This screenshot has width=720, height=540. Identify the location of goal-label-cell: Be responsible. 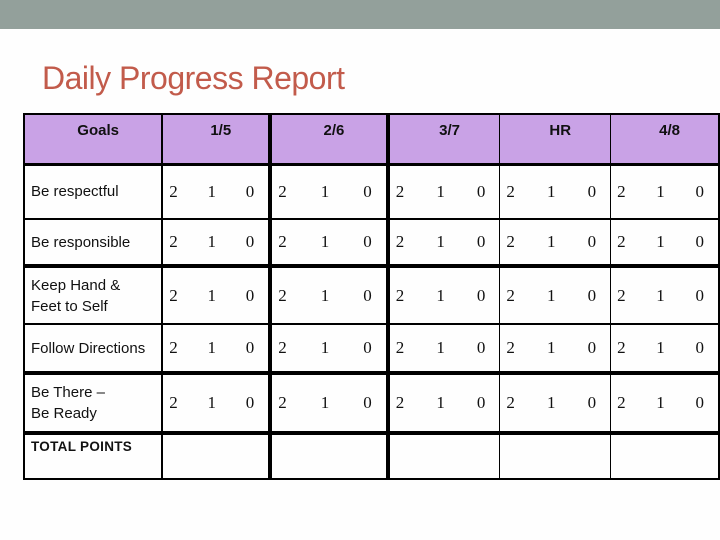
(81, 242).